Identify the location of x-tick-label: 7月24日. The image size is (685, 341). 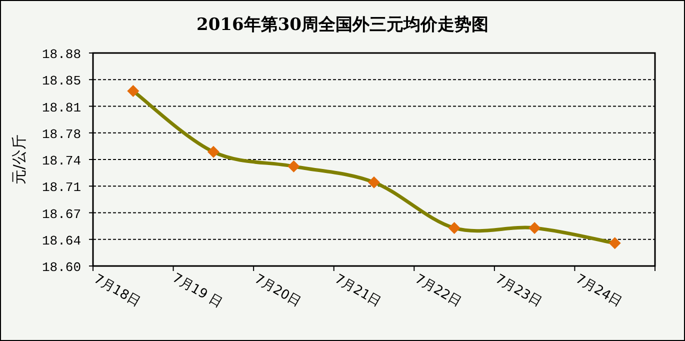
(598, 291).